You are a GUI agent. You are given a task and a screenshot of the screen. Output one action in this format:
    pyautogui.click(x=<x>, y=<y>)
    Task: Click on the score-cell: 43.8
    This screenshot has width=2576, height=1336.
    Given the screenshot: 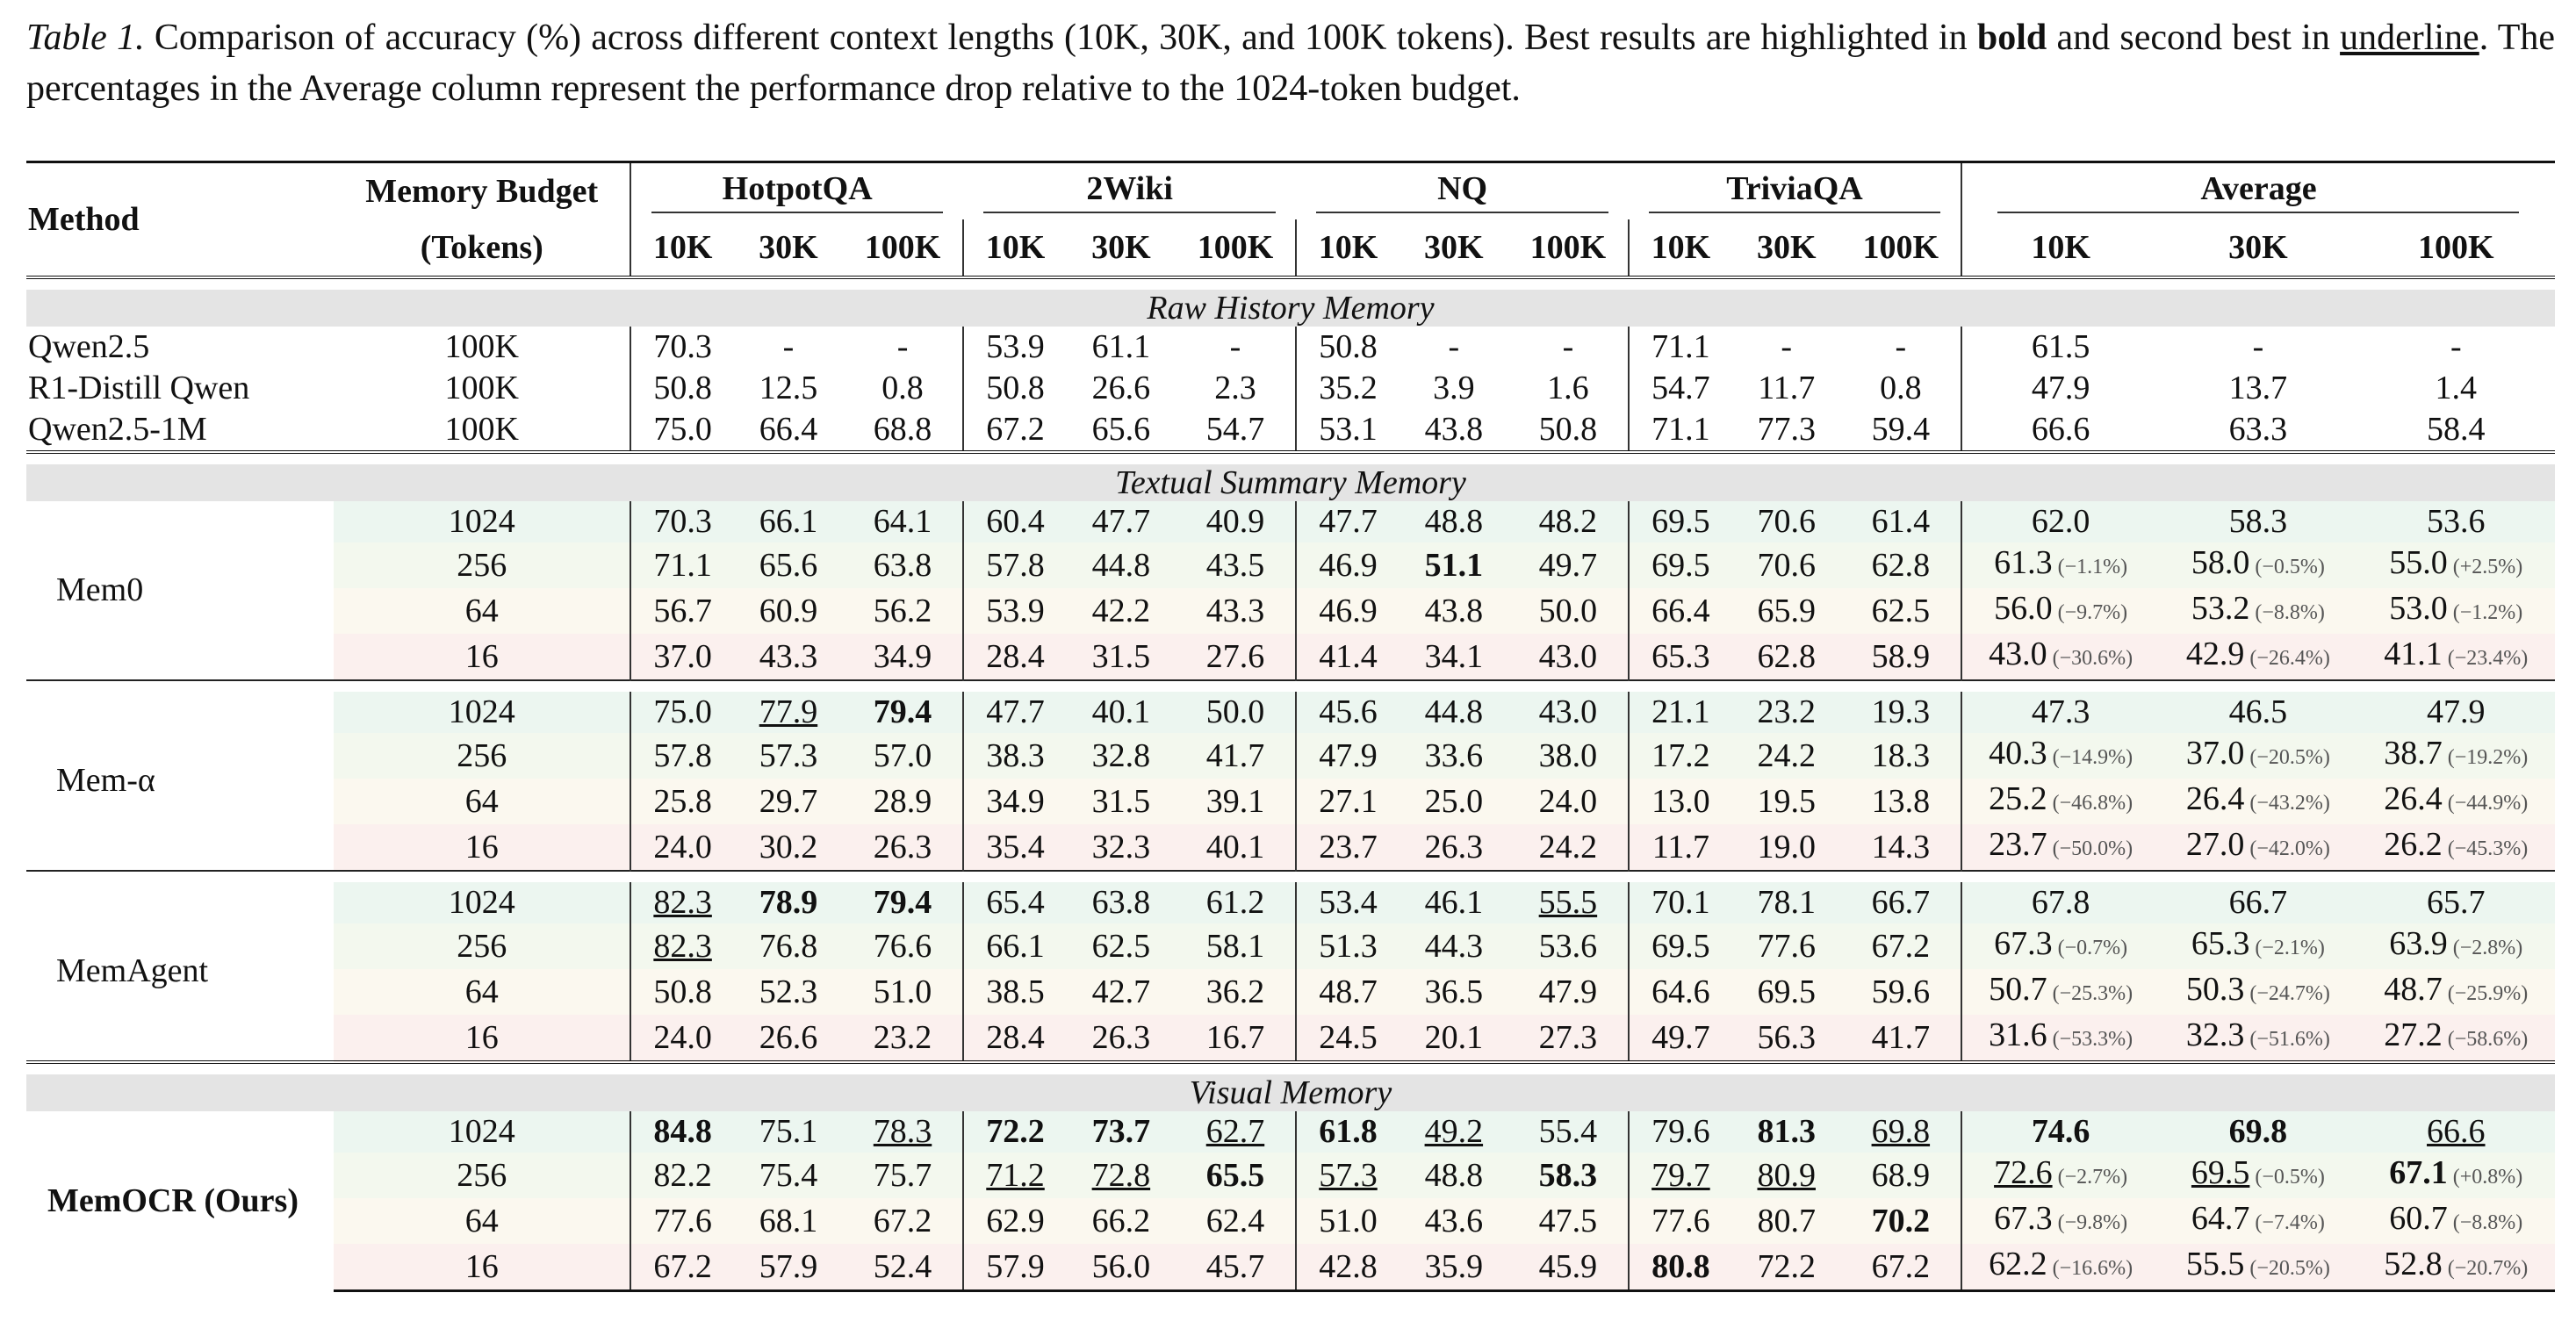 What is the action you would take?
    pyautogui.click(x=1453, y=611)
    